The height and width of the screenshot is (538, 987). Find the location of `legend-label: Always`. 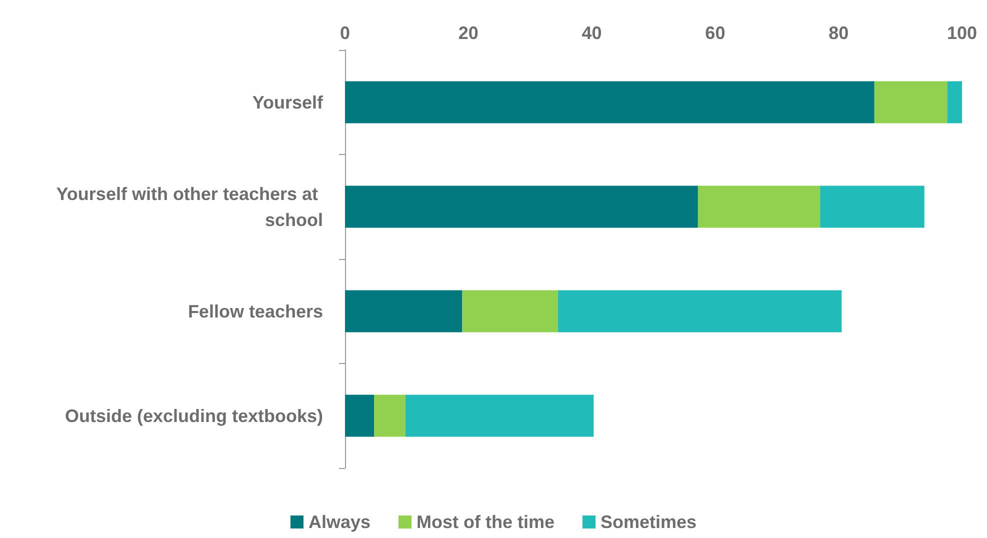

legend-label: Always is located at coordinates (339, 522).